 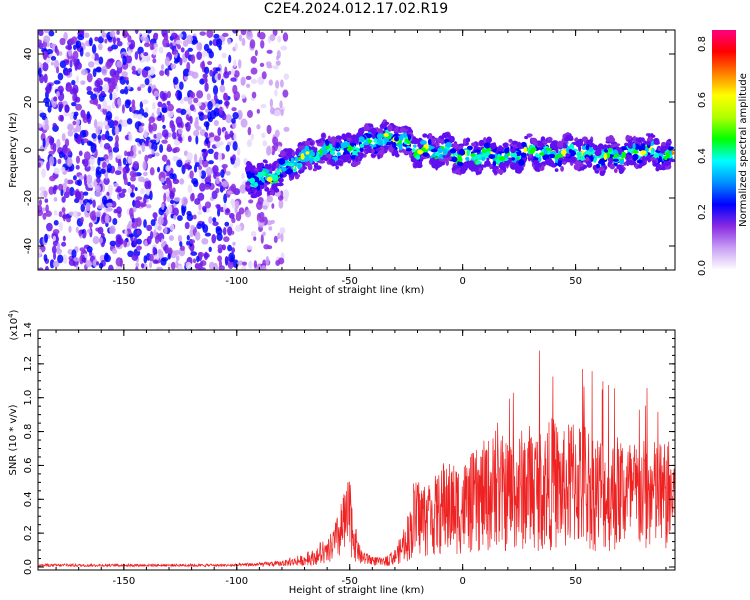 I want to click on y-scale-exponent: 4, so click(x=11, y=315).